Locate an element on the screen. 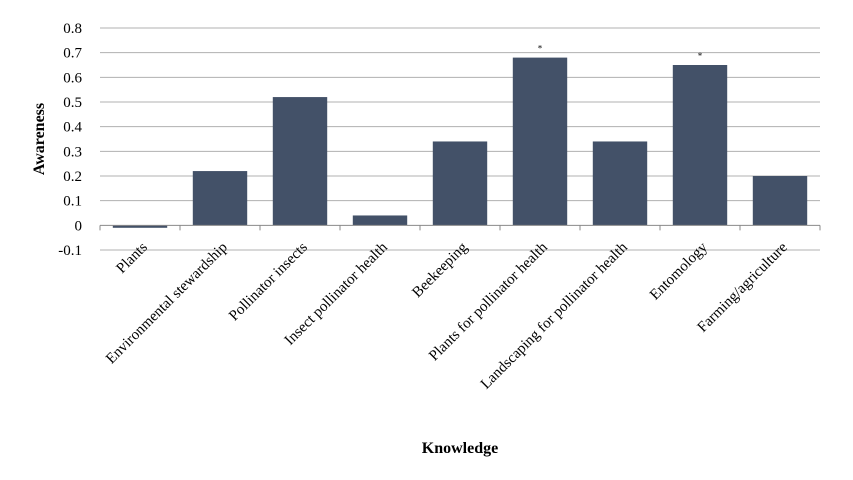  x-category-label: Pollinator insects is located at coordinates (268, 281).